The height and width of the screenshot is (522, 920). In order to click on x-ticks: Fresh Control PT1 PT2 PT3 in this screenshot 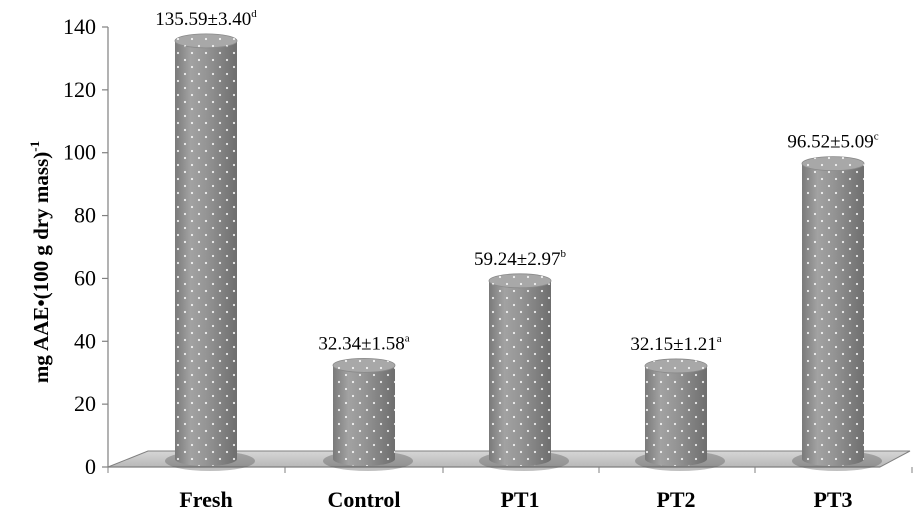, I will do `click(510, 489)`.